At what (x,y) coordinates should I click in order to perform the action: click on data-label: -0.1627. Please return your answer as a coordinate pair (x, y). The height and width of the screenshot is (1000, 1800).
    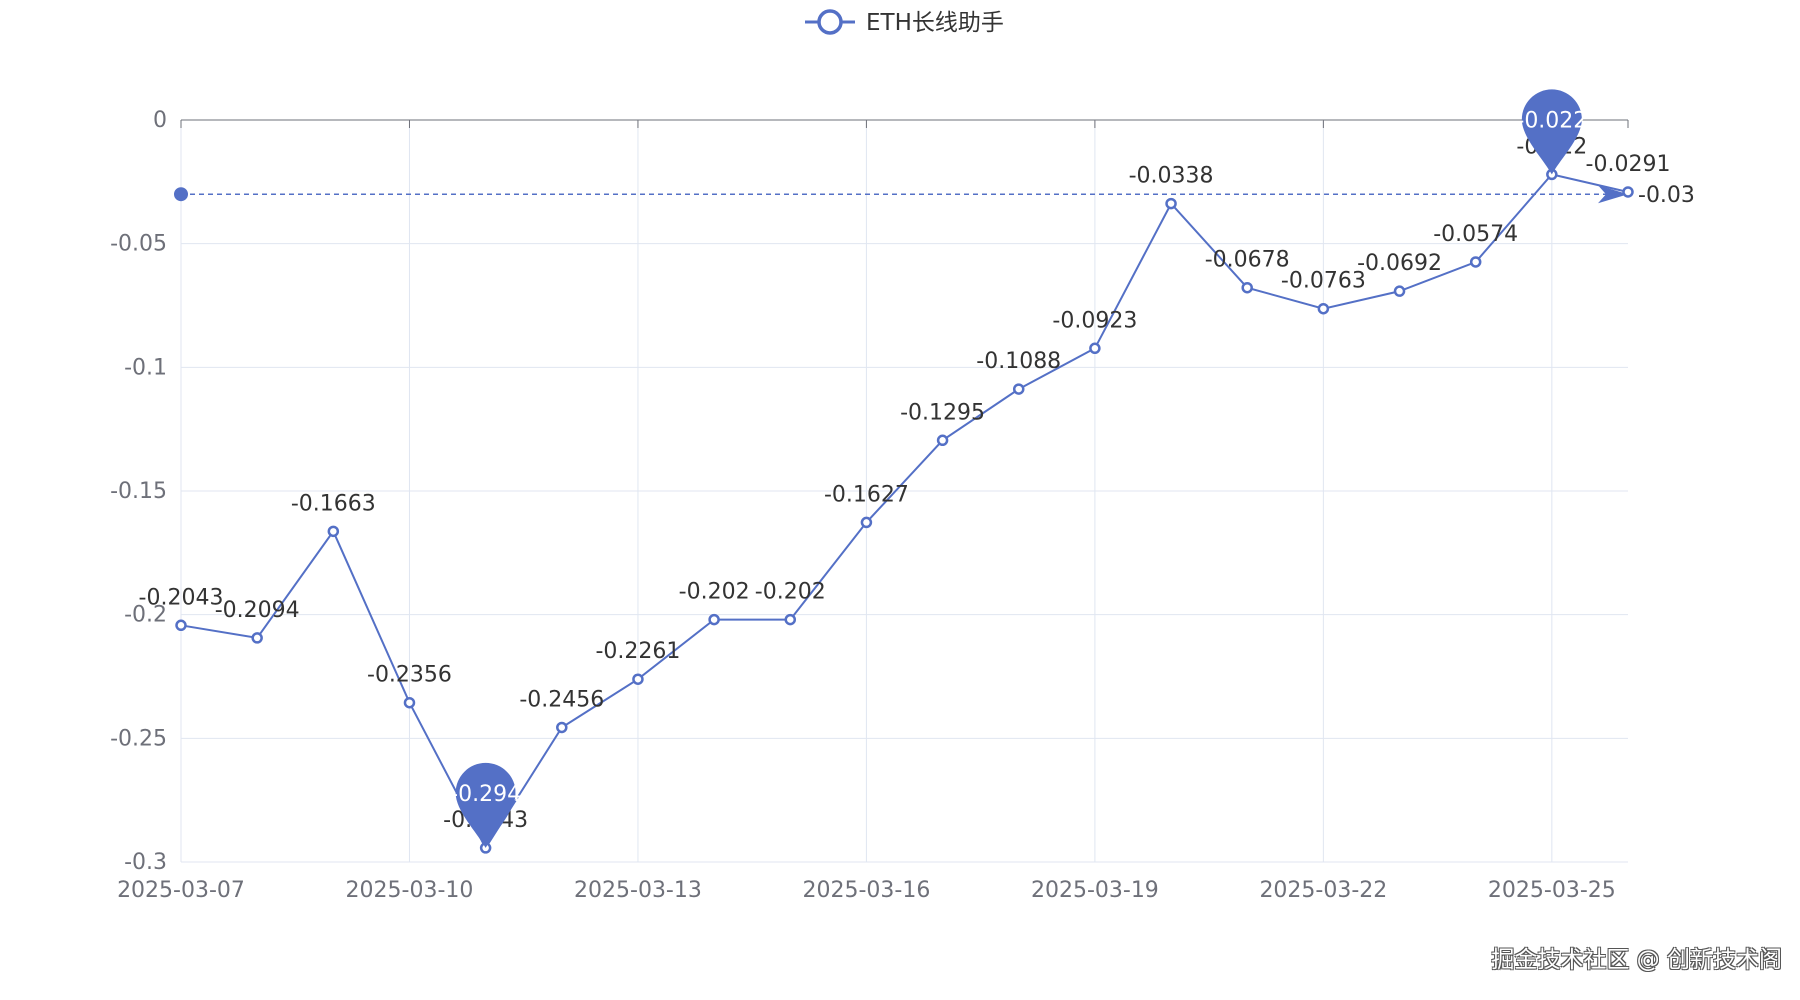
    Looking at the image, I should click on (866, 494).